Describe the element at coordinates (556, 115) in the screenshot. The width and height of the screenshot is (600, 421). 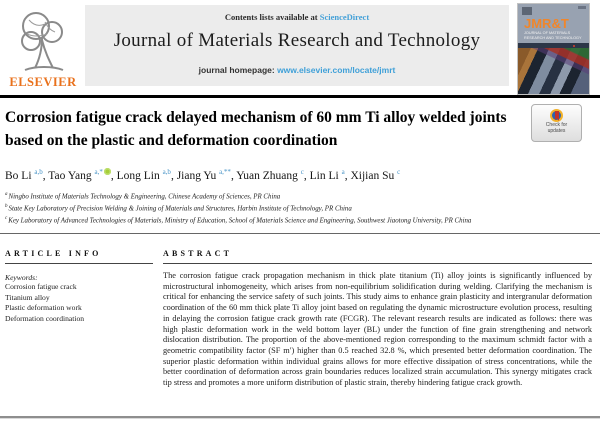
I see `crossmark-icon` at that location.